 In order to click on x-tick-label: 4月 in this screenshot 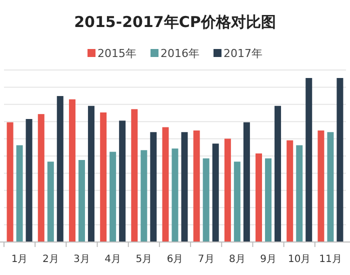, I will do `click(113, 259)`.